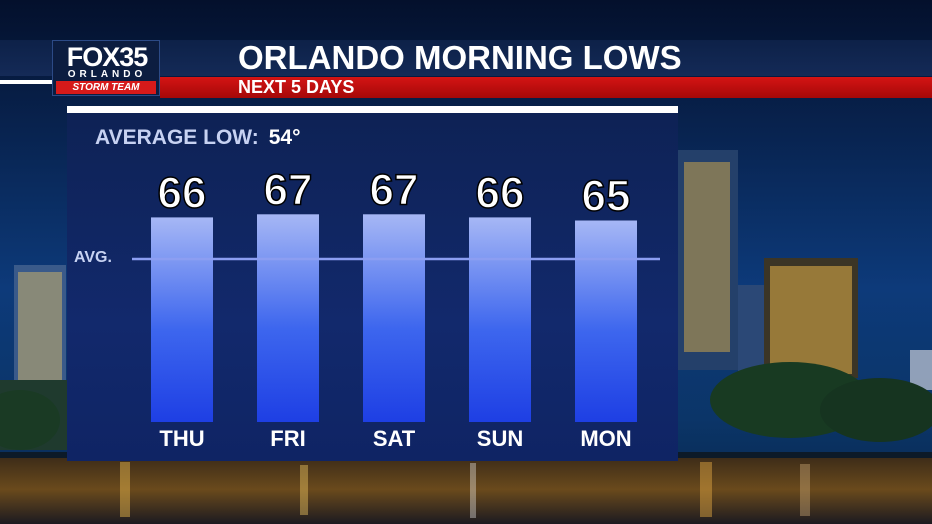  What do you see at coordinates (288, 318) in the screenshot?
I see `bar-fri` at bounding box center [288, 318].